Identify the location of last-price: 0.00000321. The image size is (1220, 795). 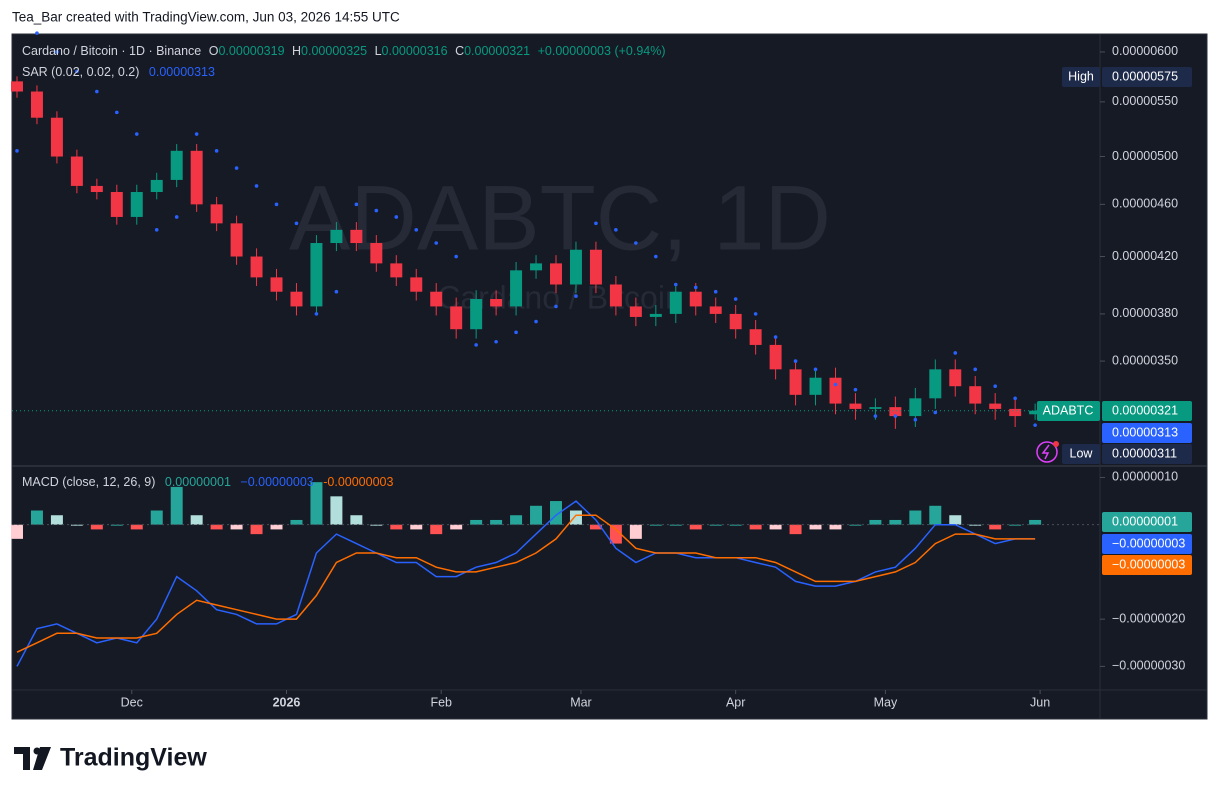
(1145, 410).